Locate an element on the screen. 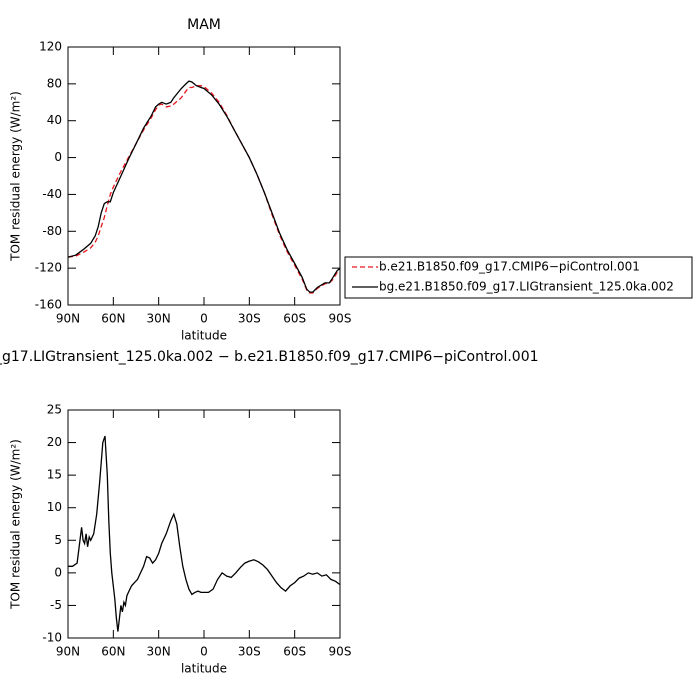 This screenshot has height=700, width=700. y-tick-label: 15 is located at coordinates (54, 475).